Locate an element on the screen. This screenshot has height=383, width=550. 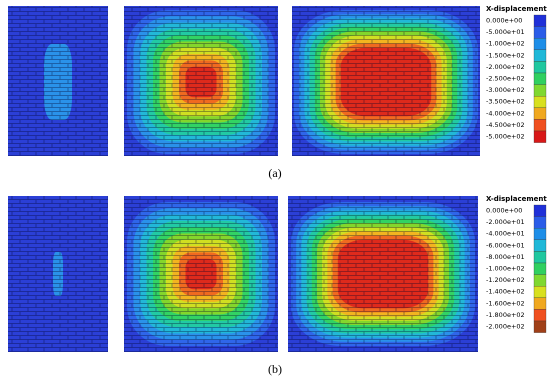
legend-label: -1.600e+02 is located at coordinates (505, 303).